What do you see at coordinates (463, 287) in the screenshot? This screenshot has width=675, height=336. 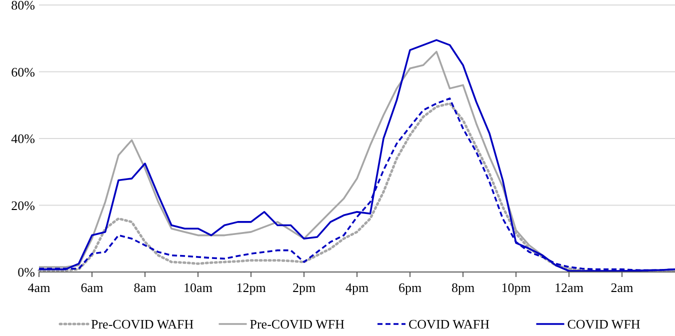 I see `x-tick-label: 8pm` at bounding box center [463, 287].